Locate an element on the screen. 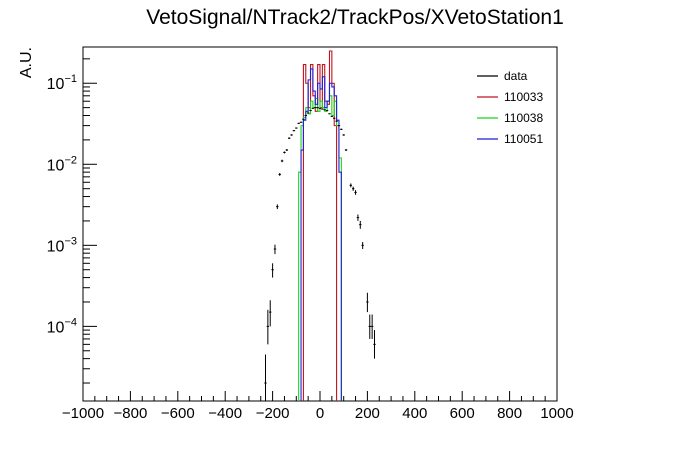 The height and width of the screenshot is (472, 696). x-tick-label: 800 is located at coordinates (509, 413).